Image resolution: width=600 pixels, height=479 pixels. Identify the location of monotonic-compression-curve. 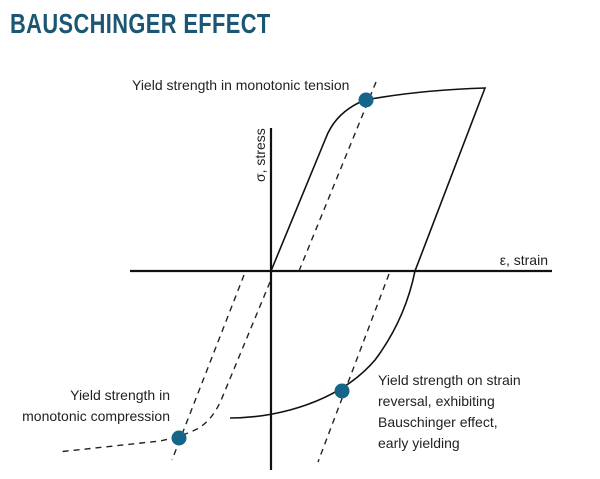
(164, 367).